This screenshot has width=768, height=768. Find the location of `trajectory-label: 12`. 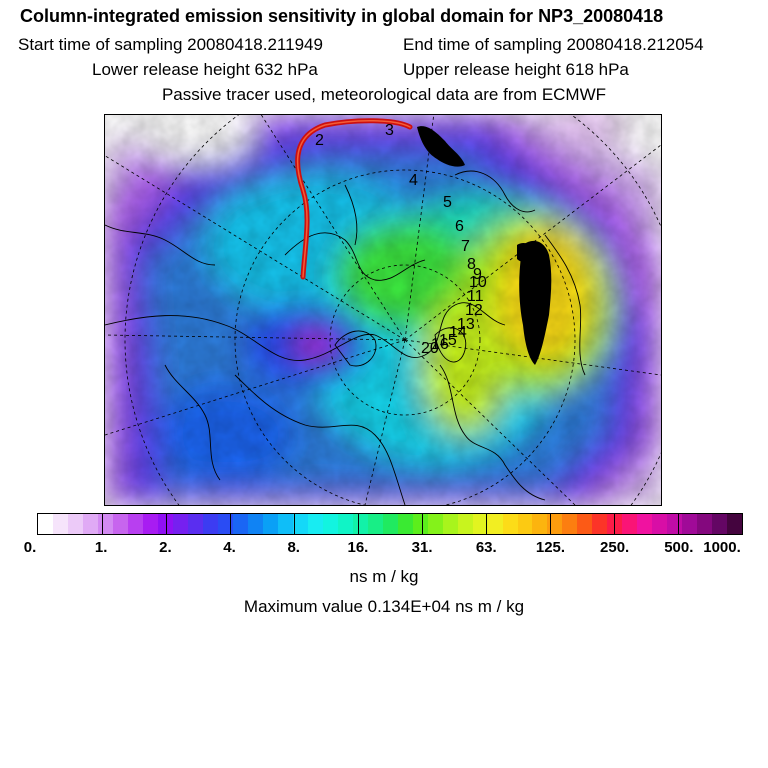

trajectory-label: 12 is located at coordinates (474, 310).